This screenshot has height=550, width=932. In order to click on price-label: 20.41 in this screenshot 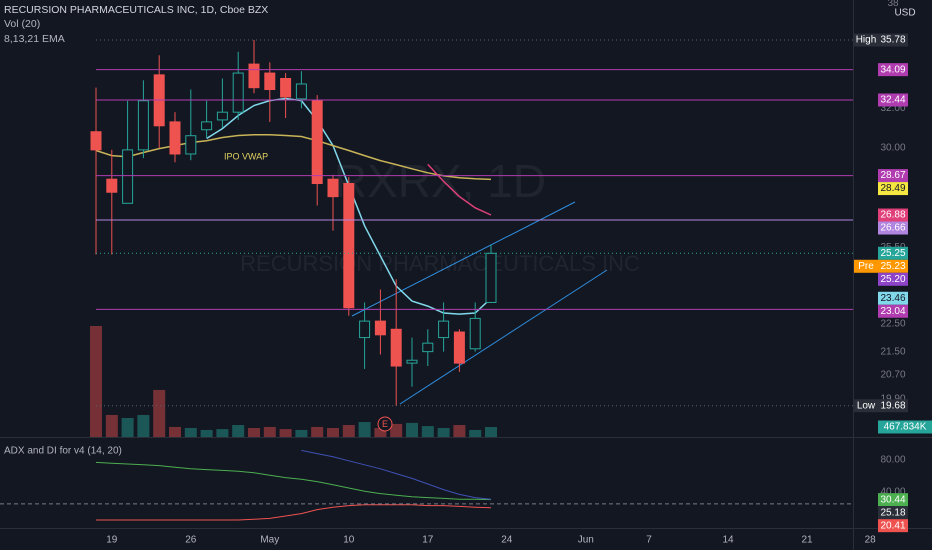, I will do `click(892, 525)`.